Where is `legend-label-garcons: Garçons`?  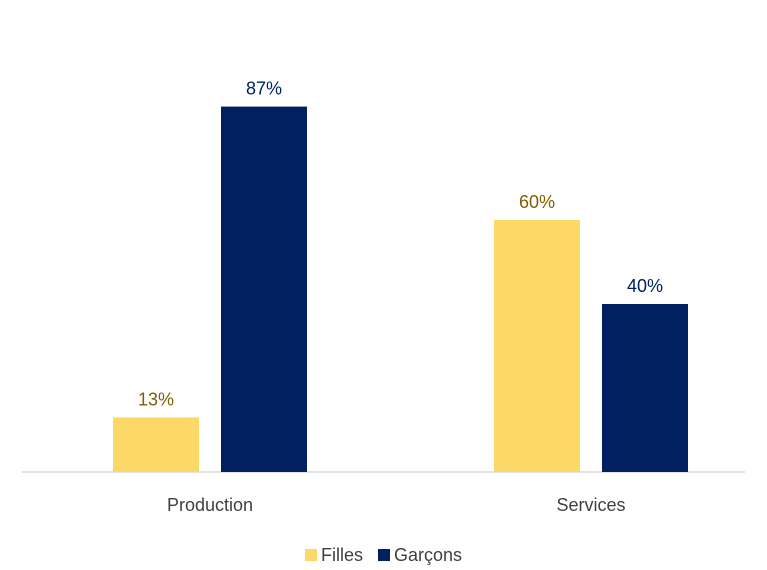 legend-label-garcons: Garçons is located at coordinates (428, 555).